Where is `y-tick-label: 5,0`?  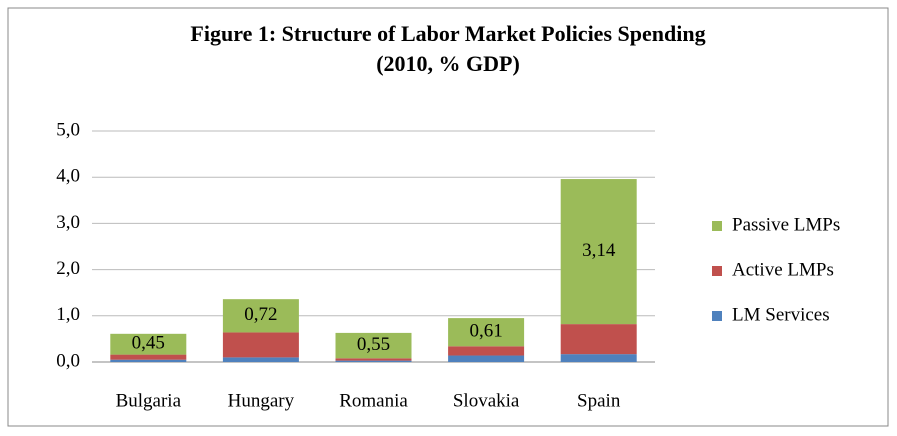
y-tick-label: 5,0 is located at coordinates (68, 129).